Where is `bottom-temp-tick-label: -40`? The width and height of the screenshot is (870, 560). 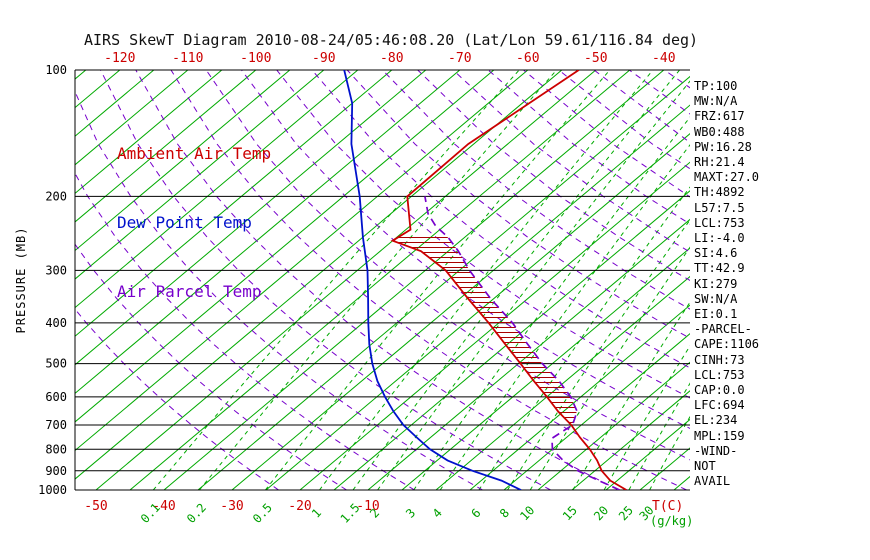
bottom-temp-tick-label: -40 is located at coordinates (163, 506).